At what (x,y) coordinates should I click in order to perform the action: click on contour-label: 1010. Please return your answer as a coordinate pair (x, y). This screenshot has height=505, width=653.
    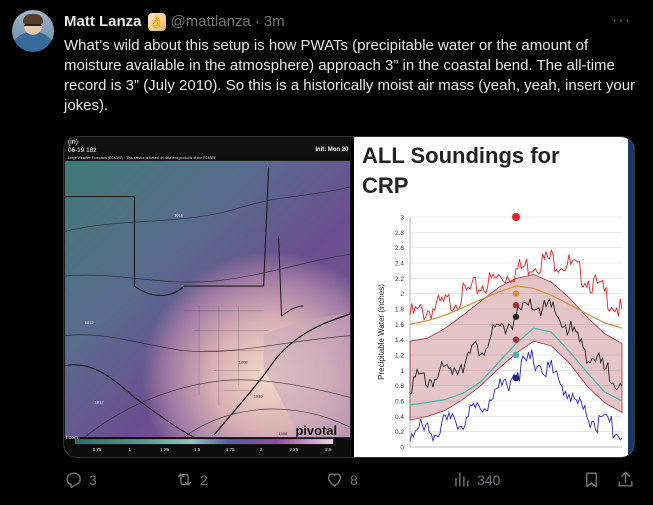
    Looking at the image, I should click on (259, 395).